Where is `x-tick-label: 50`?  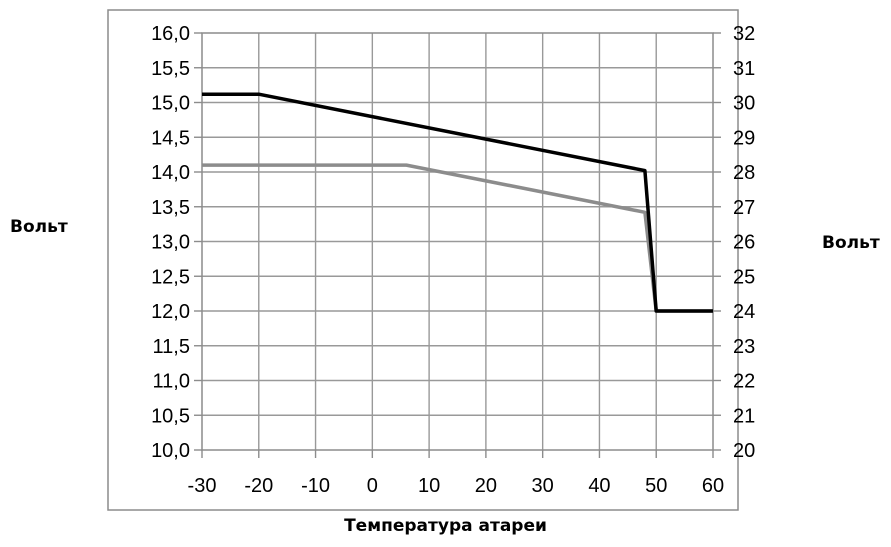 x-tick-label: 50 is located at coordinates (656, 486).